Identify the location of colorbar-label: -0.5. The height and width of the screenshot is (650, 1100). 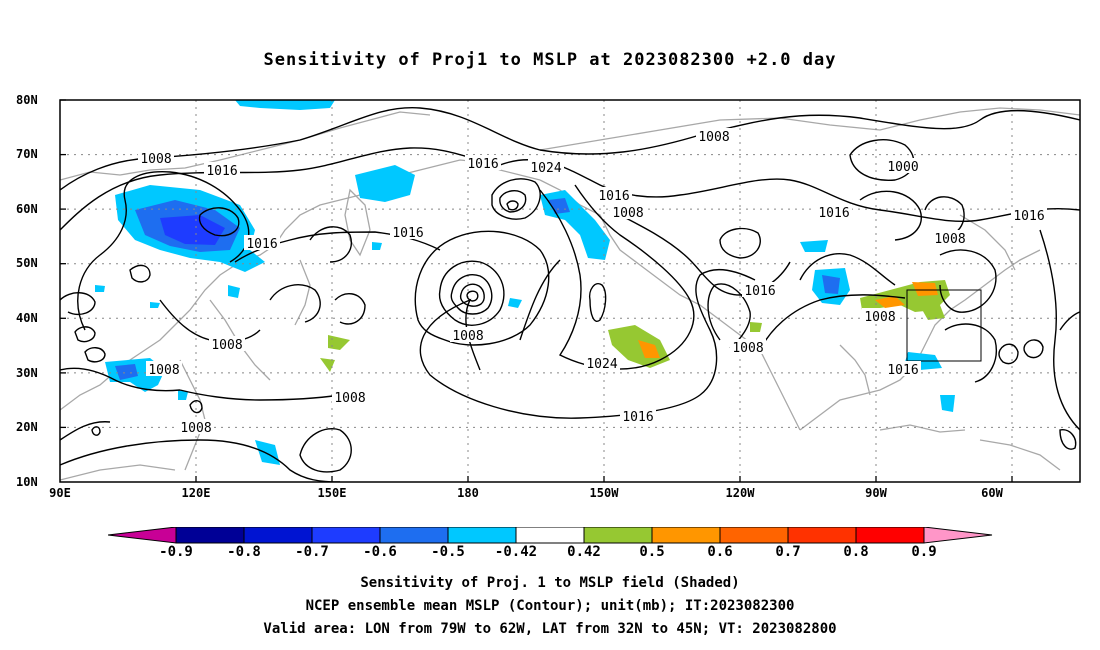
(448, 552).